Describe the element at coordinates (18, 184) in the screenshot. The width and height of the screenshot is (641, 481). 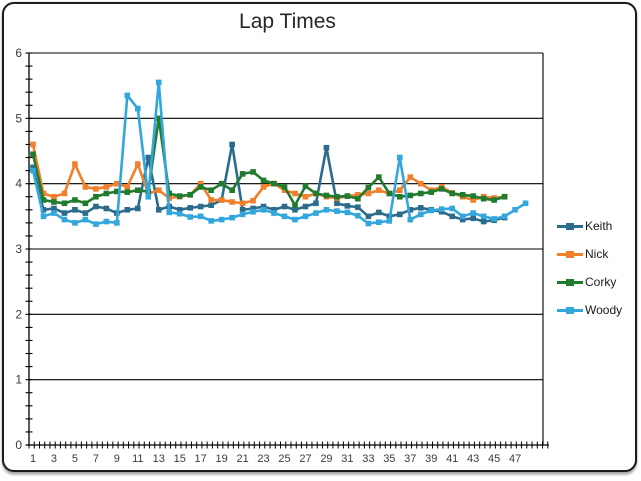
I see `svg-text: 4` at that location.